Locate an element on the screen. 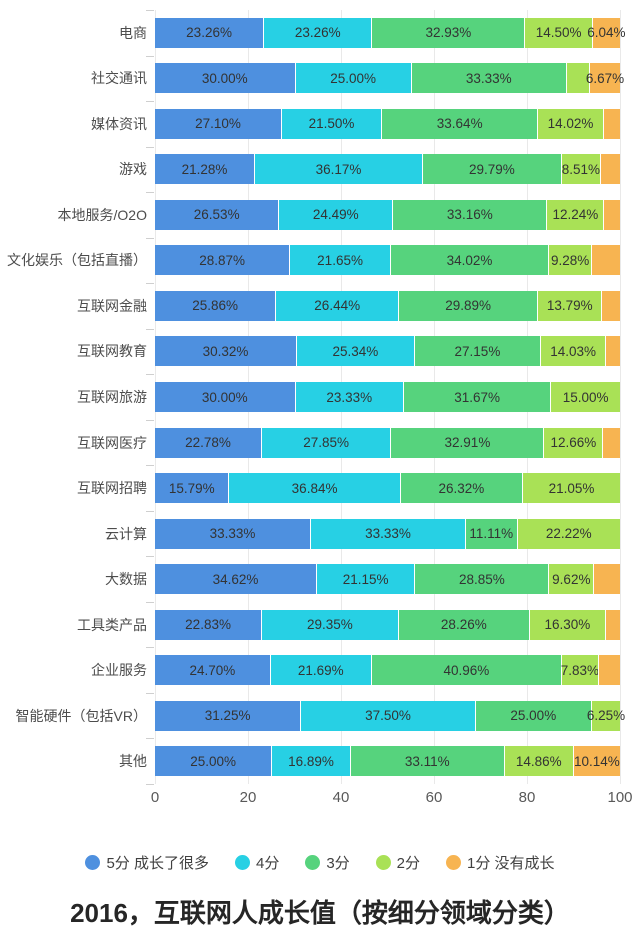 Image resolution: width=640 pixels, height=947 pixels. legend-label: 5分 成长了很多 is located at coordinates (157, 863).